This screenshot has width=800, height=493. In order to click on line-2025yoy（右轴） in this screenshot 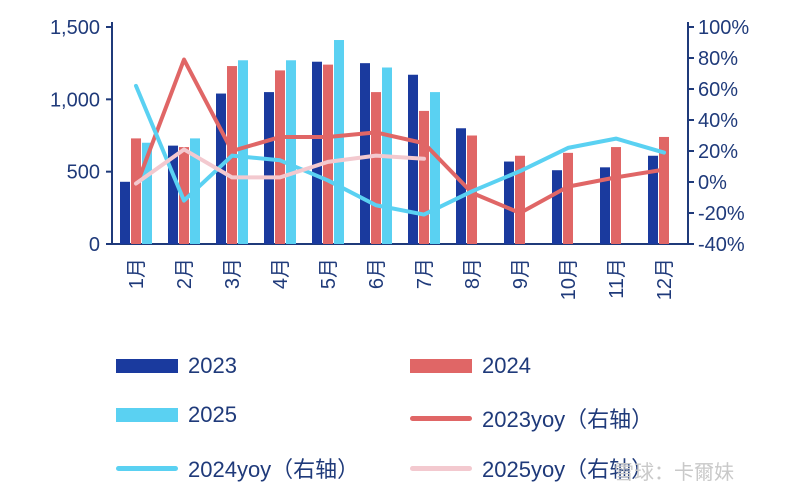, I will do `click(280, 166)`.